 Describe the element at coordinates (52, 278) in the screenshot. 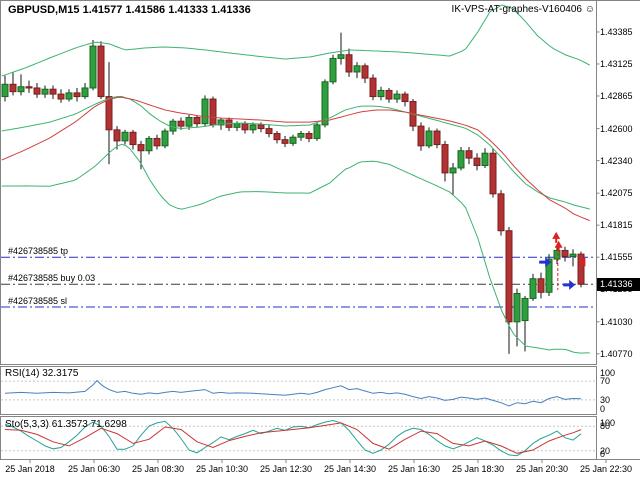

I see `order-label-buy: #426738585 buy 0.03` at that location.